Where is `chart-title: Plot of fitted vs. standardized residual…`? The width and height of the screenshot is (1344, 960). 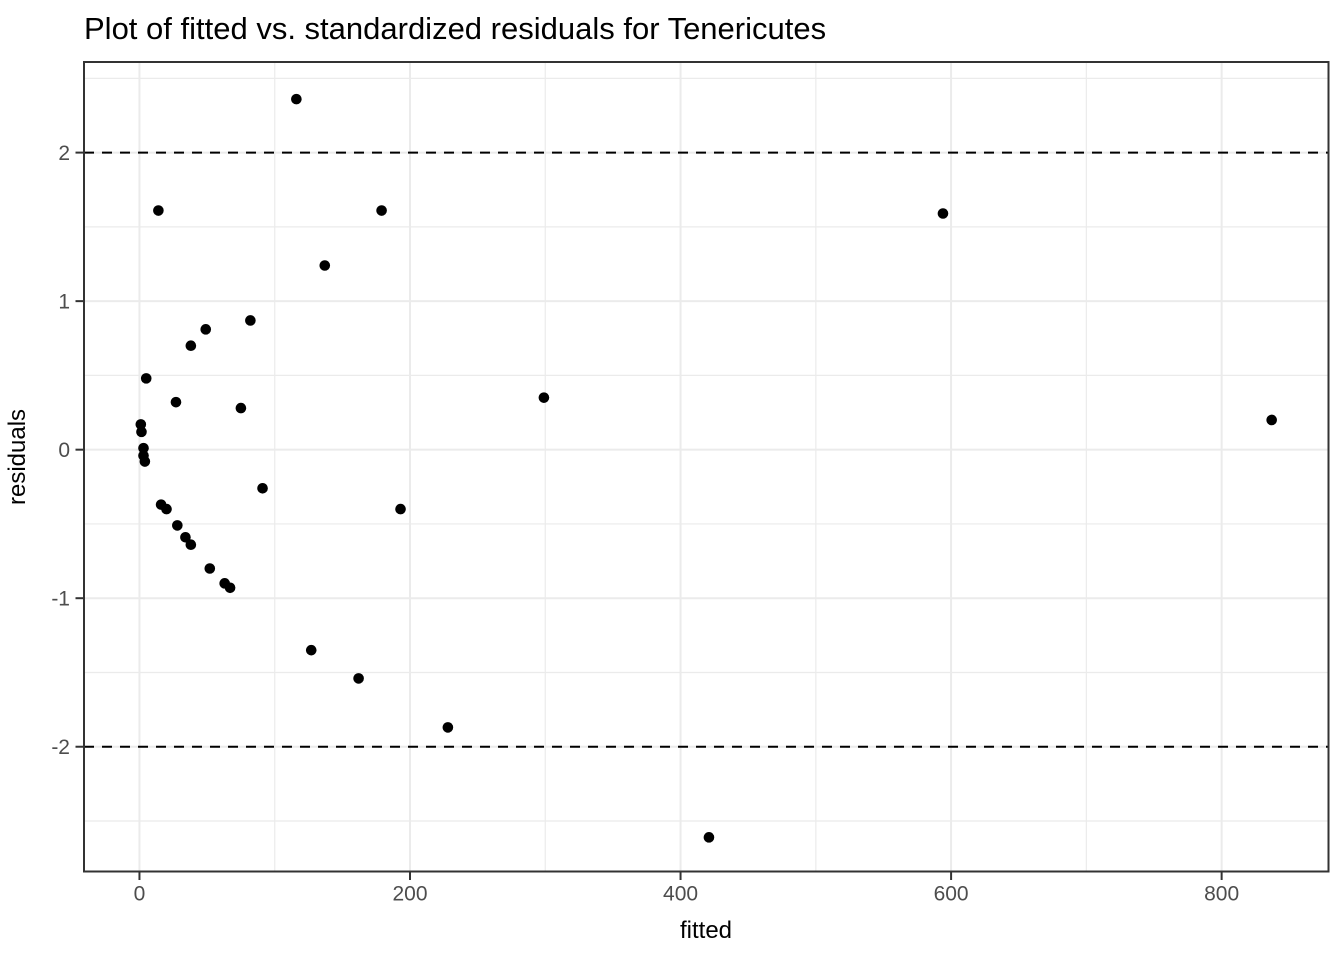
chart-title: Plot of fitted vs. standardized residual… is located at coordinates (455, 28).